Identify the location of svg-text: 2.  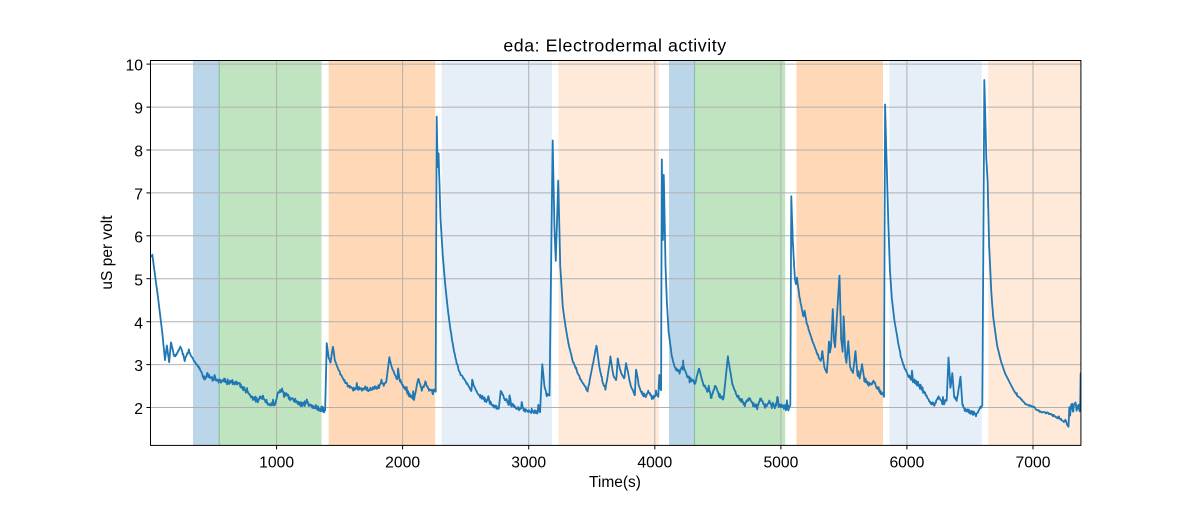
(138, 409).